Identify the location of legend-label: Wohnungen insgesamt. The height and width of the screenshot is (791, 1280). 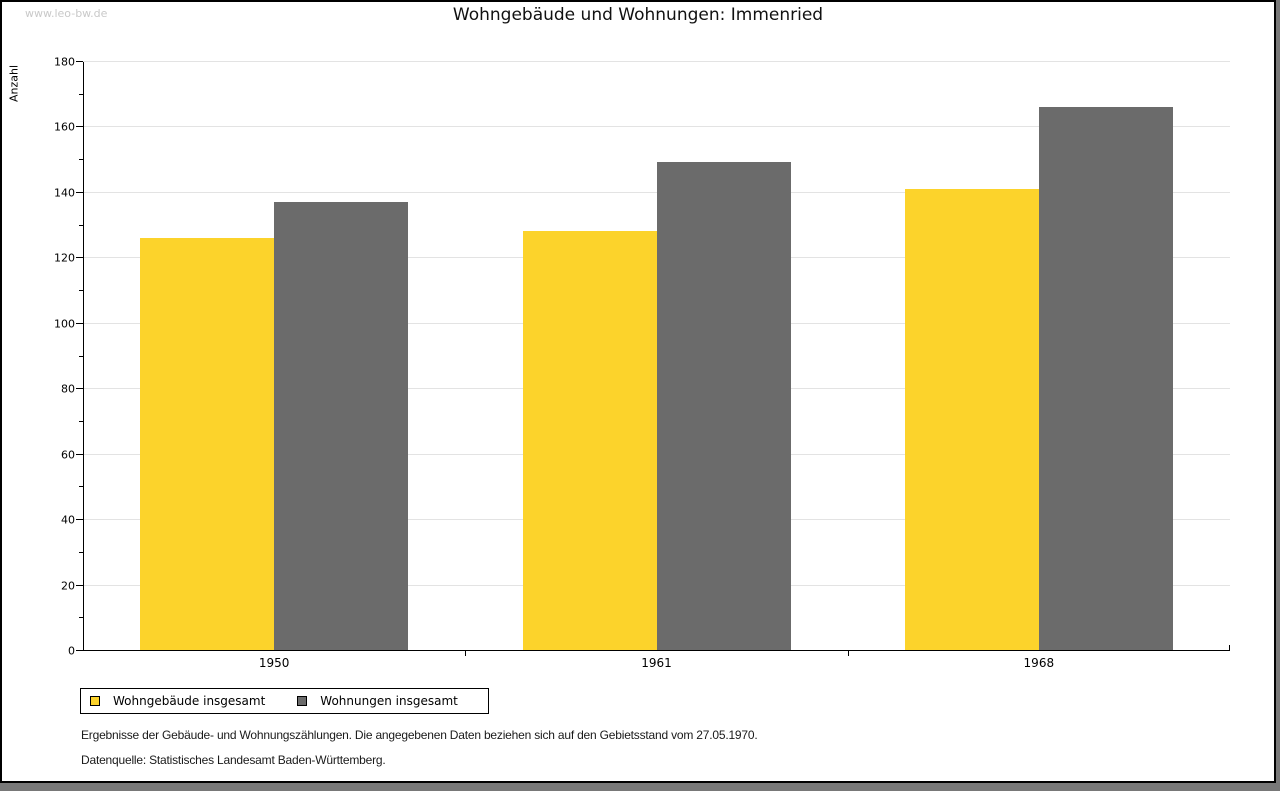
(389, 701).